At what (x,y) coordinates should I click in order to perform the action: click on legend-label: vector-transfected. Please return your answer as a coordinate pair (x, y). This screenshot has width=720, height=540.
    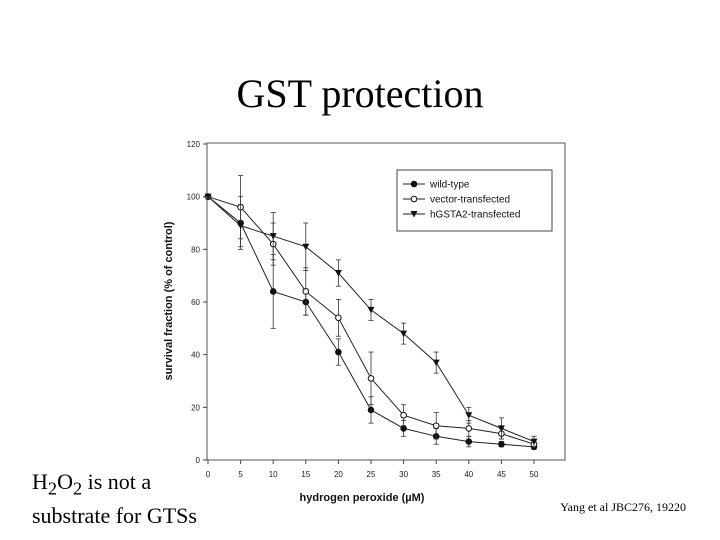
    Looking at the image, I should click on (470, 200).